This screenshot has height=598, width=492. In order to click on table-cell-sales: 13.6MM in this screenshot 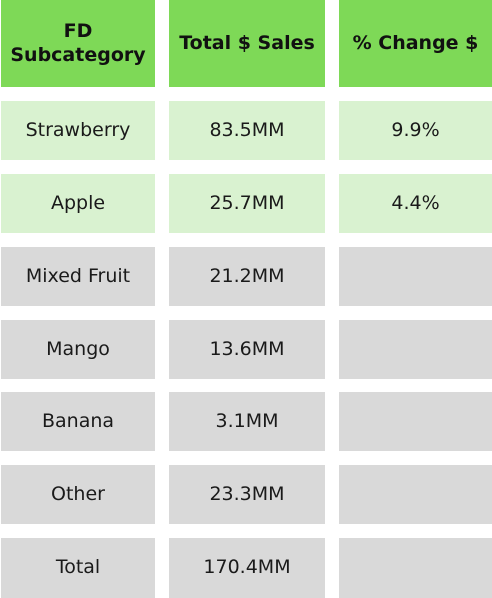, I will do `click(247, 349)`.